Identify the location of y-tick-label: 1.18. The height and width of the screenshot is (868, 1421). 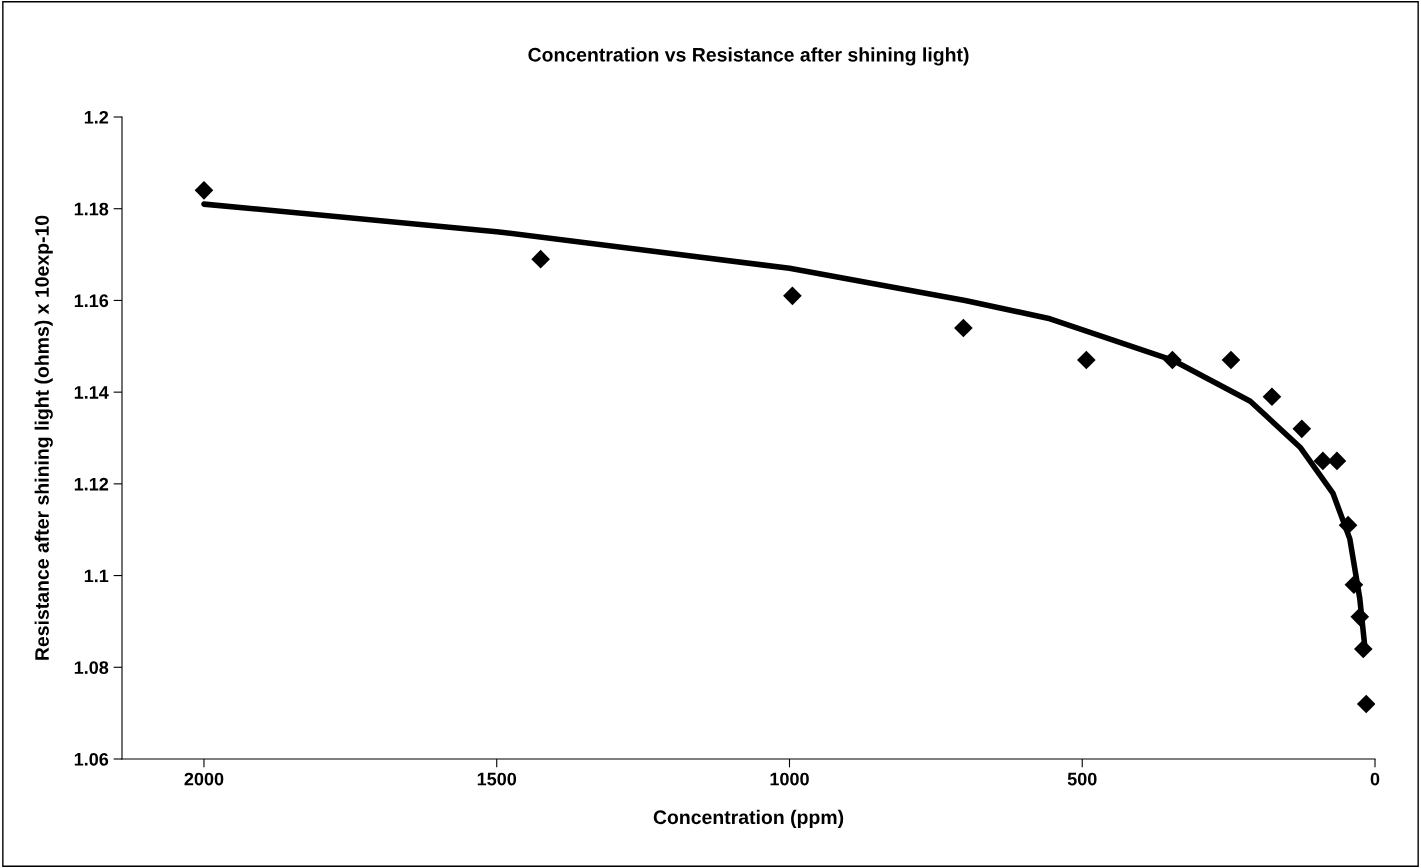
(91, 209).